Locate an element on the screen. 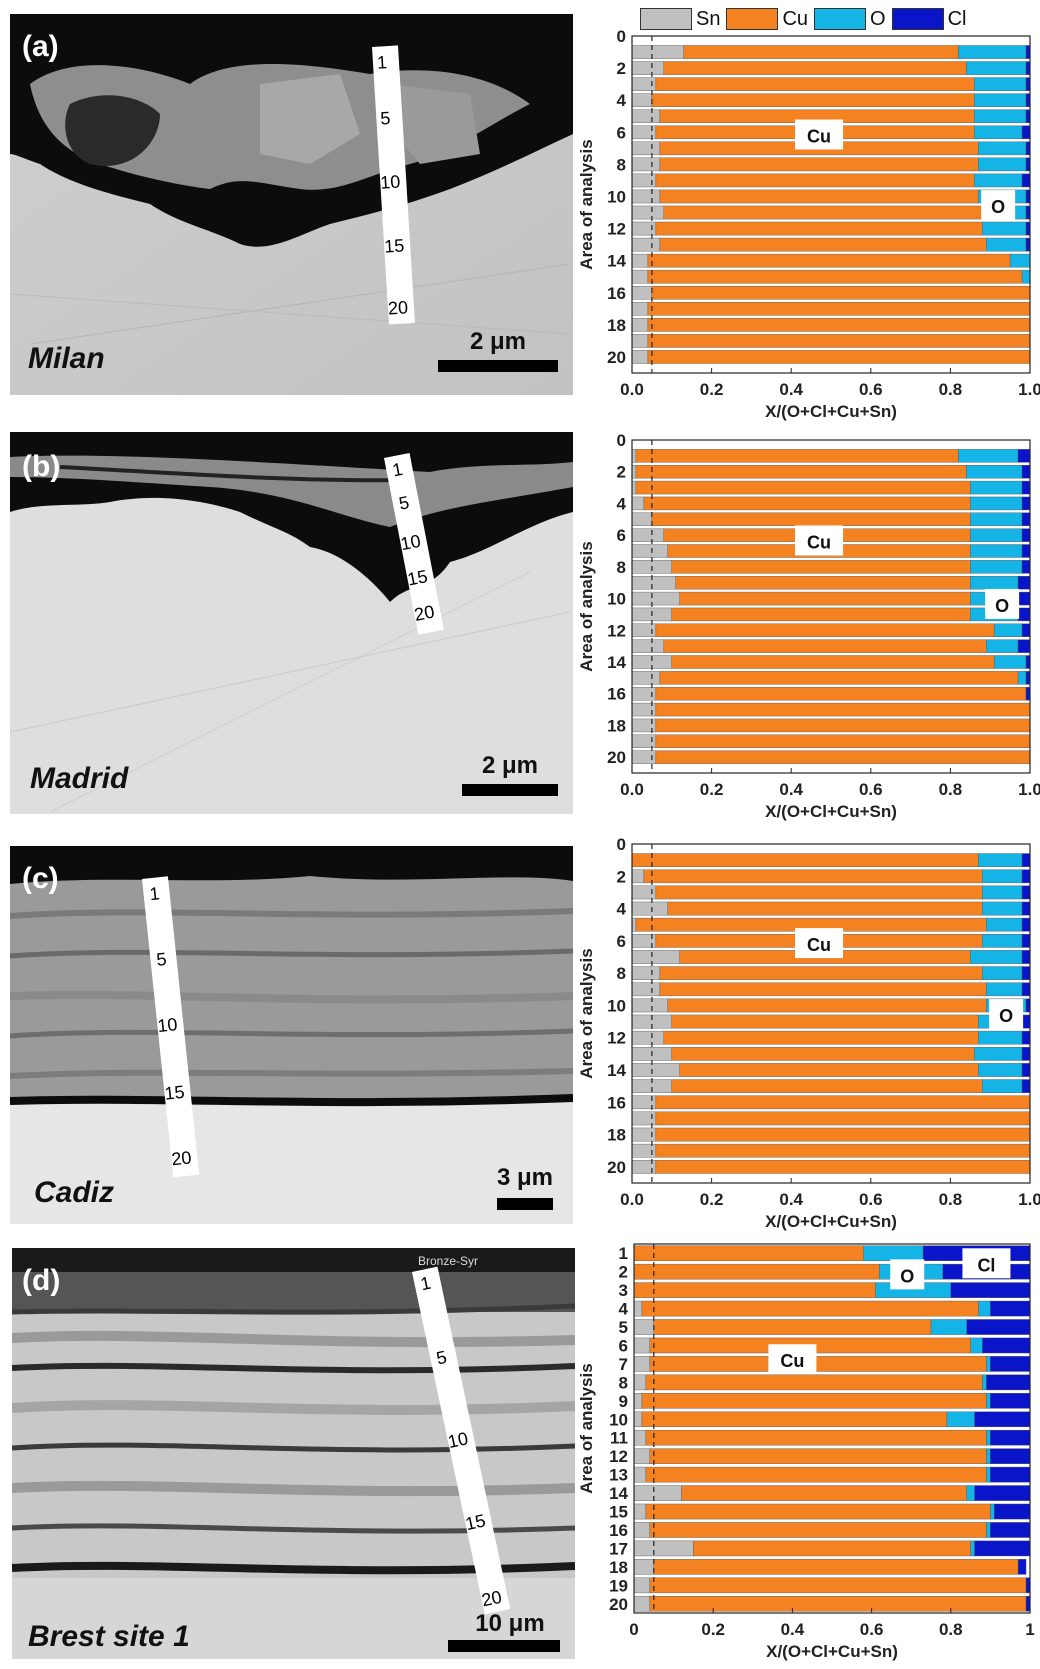  y-tick-label: 7 is located at coordinates (623, 1364).